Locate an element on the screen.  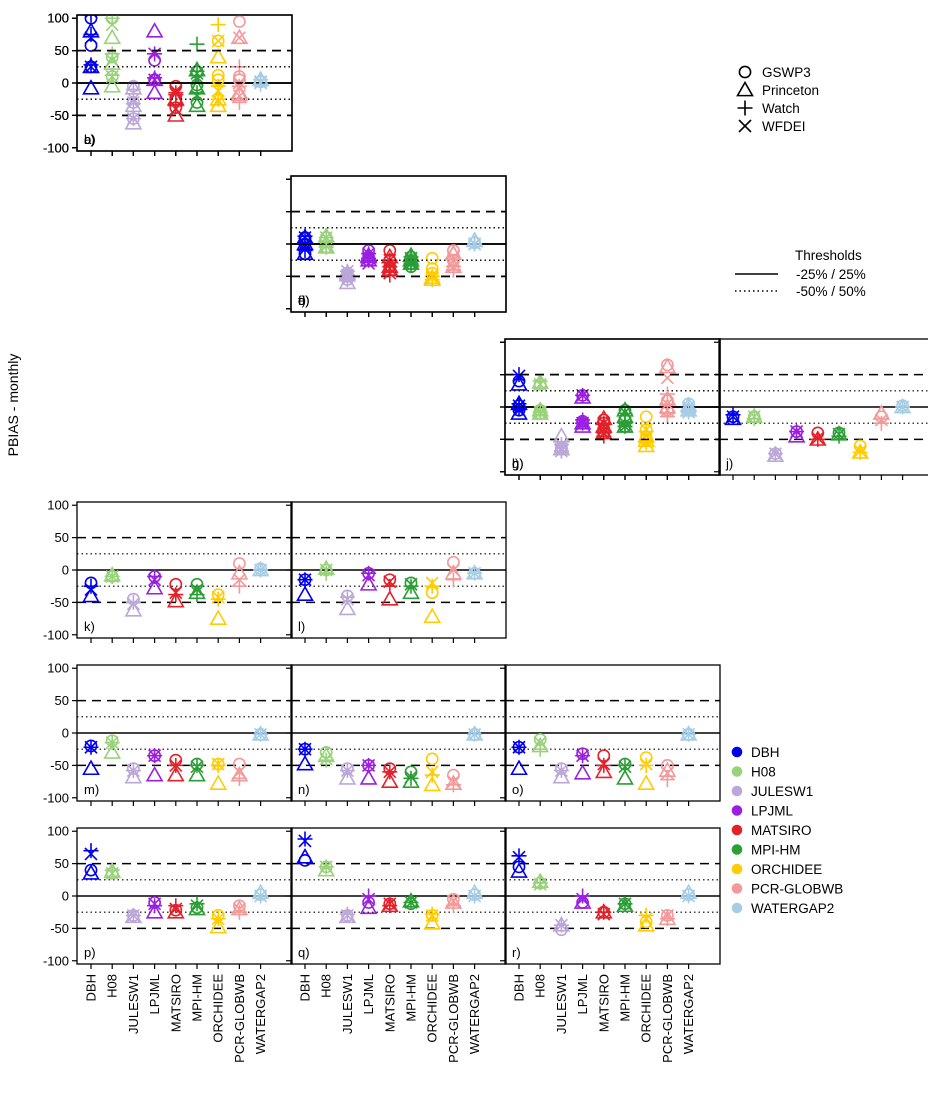
x-tick-label: JULESW1 is located at coordinates (561, 1004).